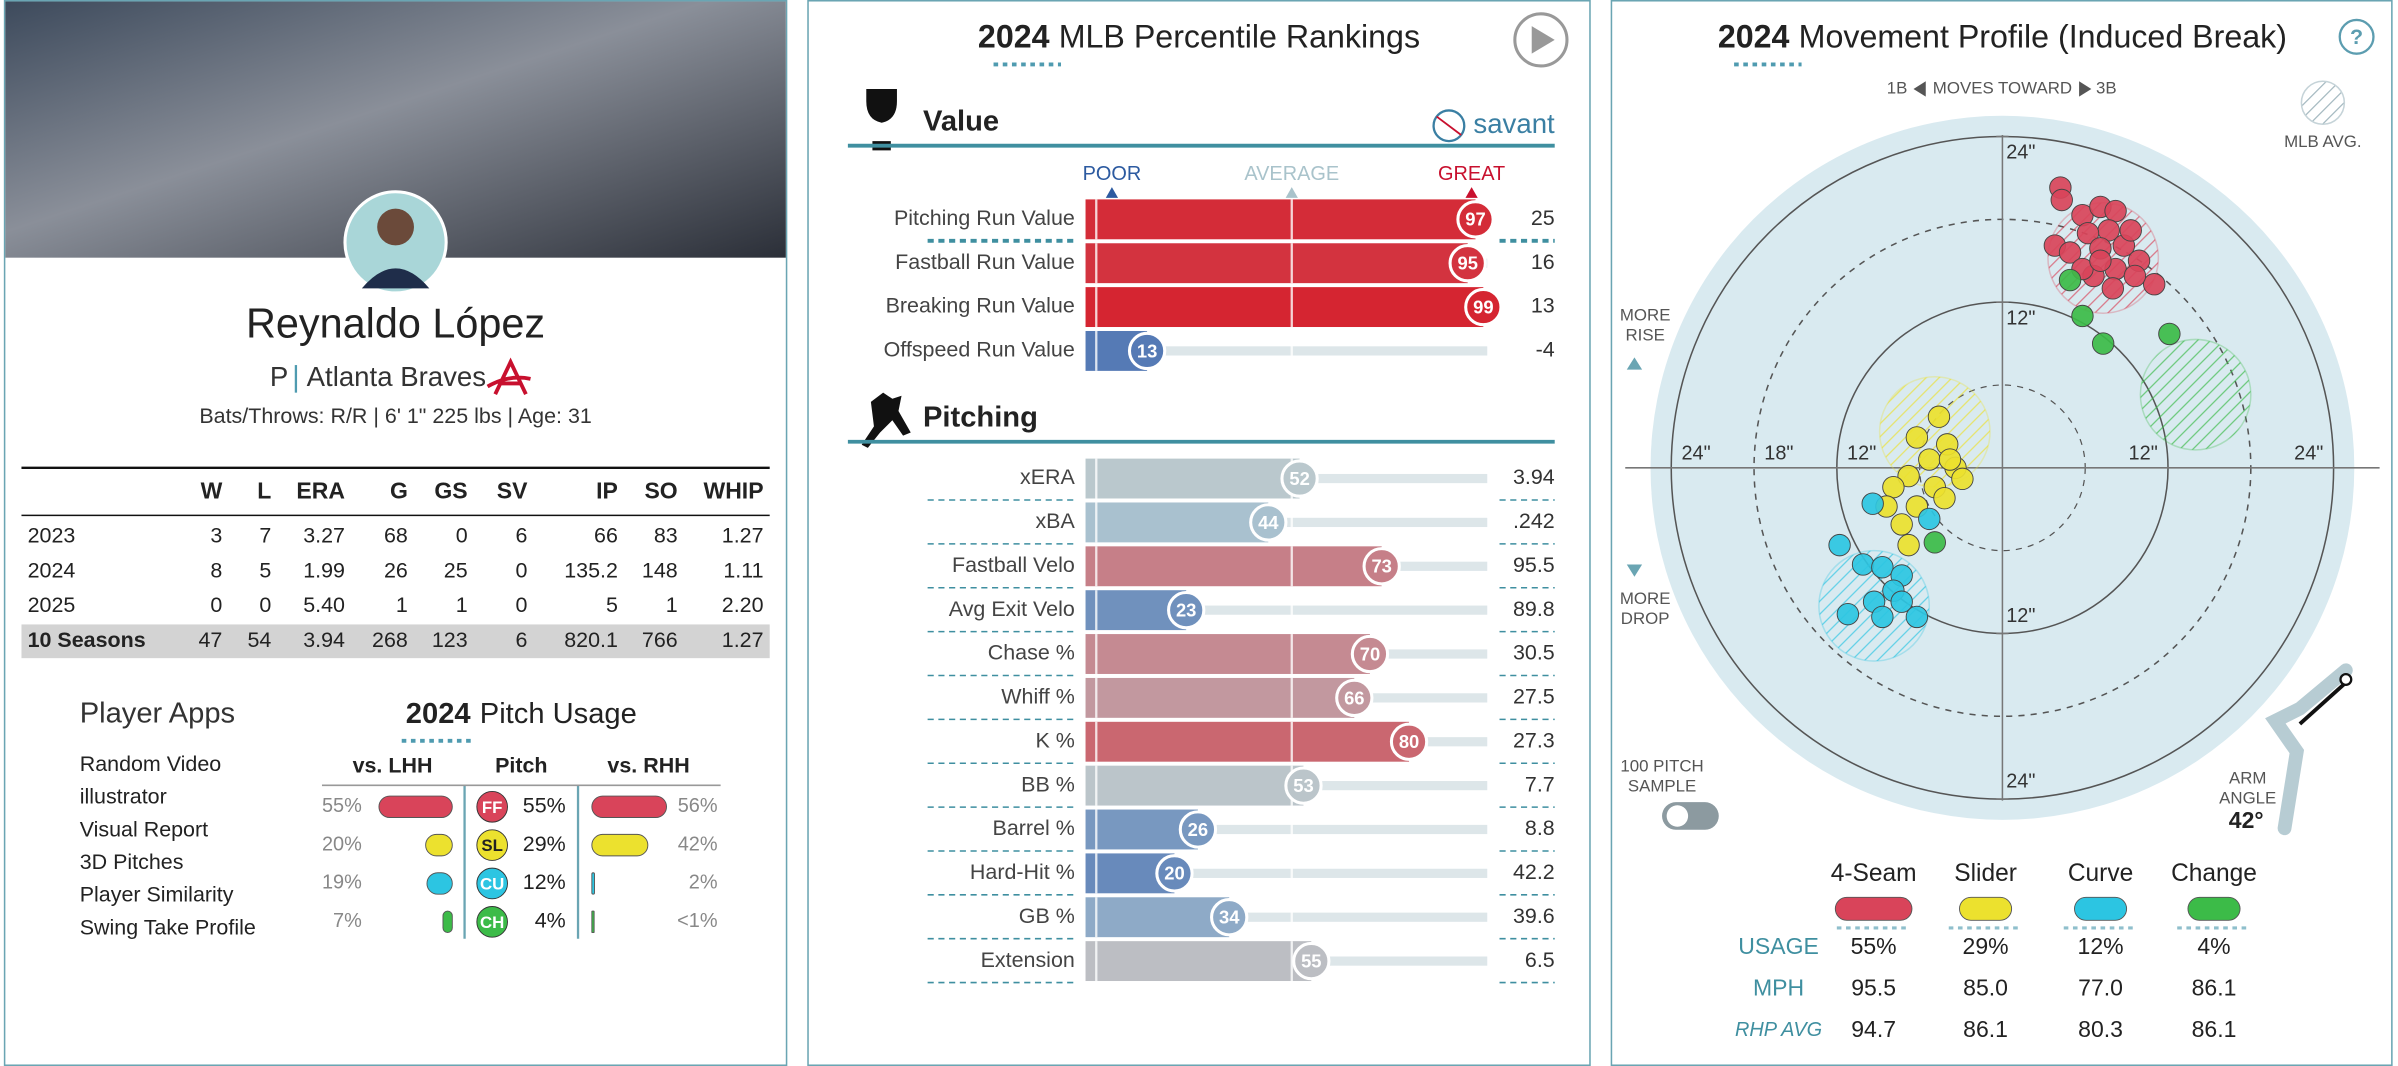 The width and height of the screenshot is (2398, 1066). I want to click on table-cell: 47, so click(210, 640).